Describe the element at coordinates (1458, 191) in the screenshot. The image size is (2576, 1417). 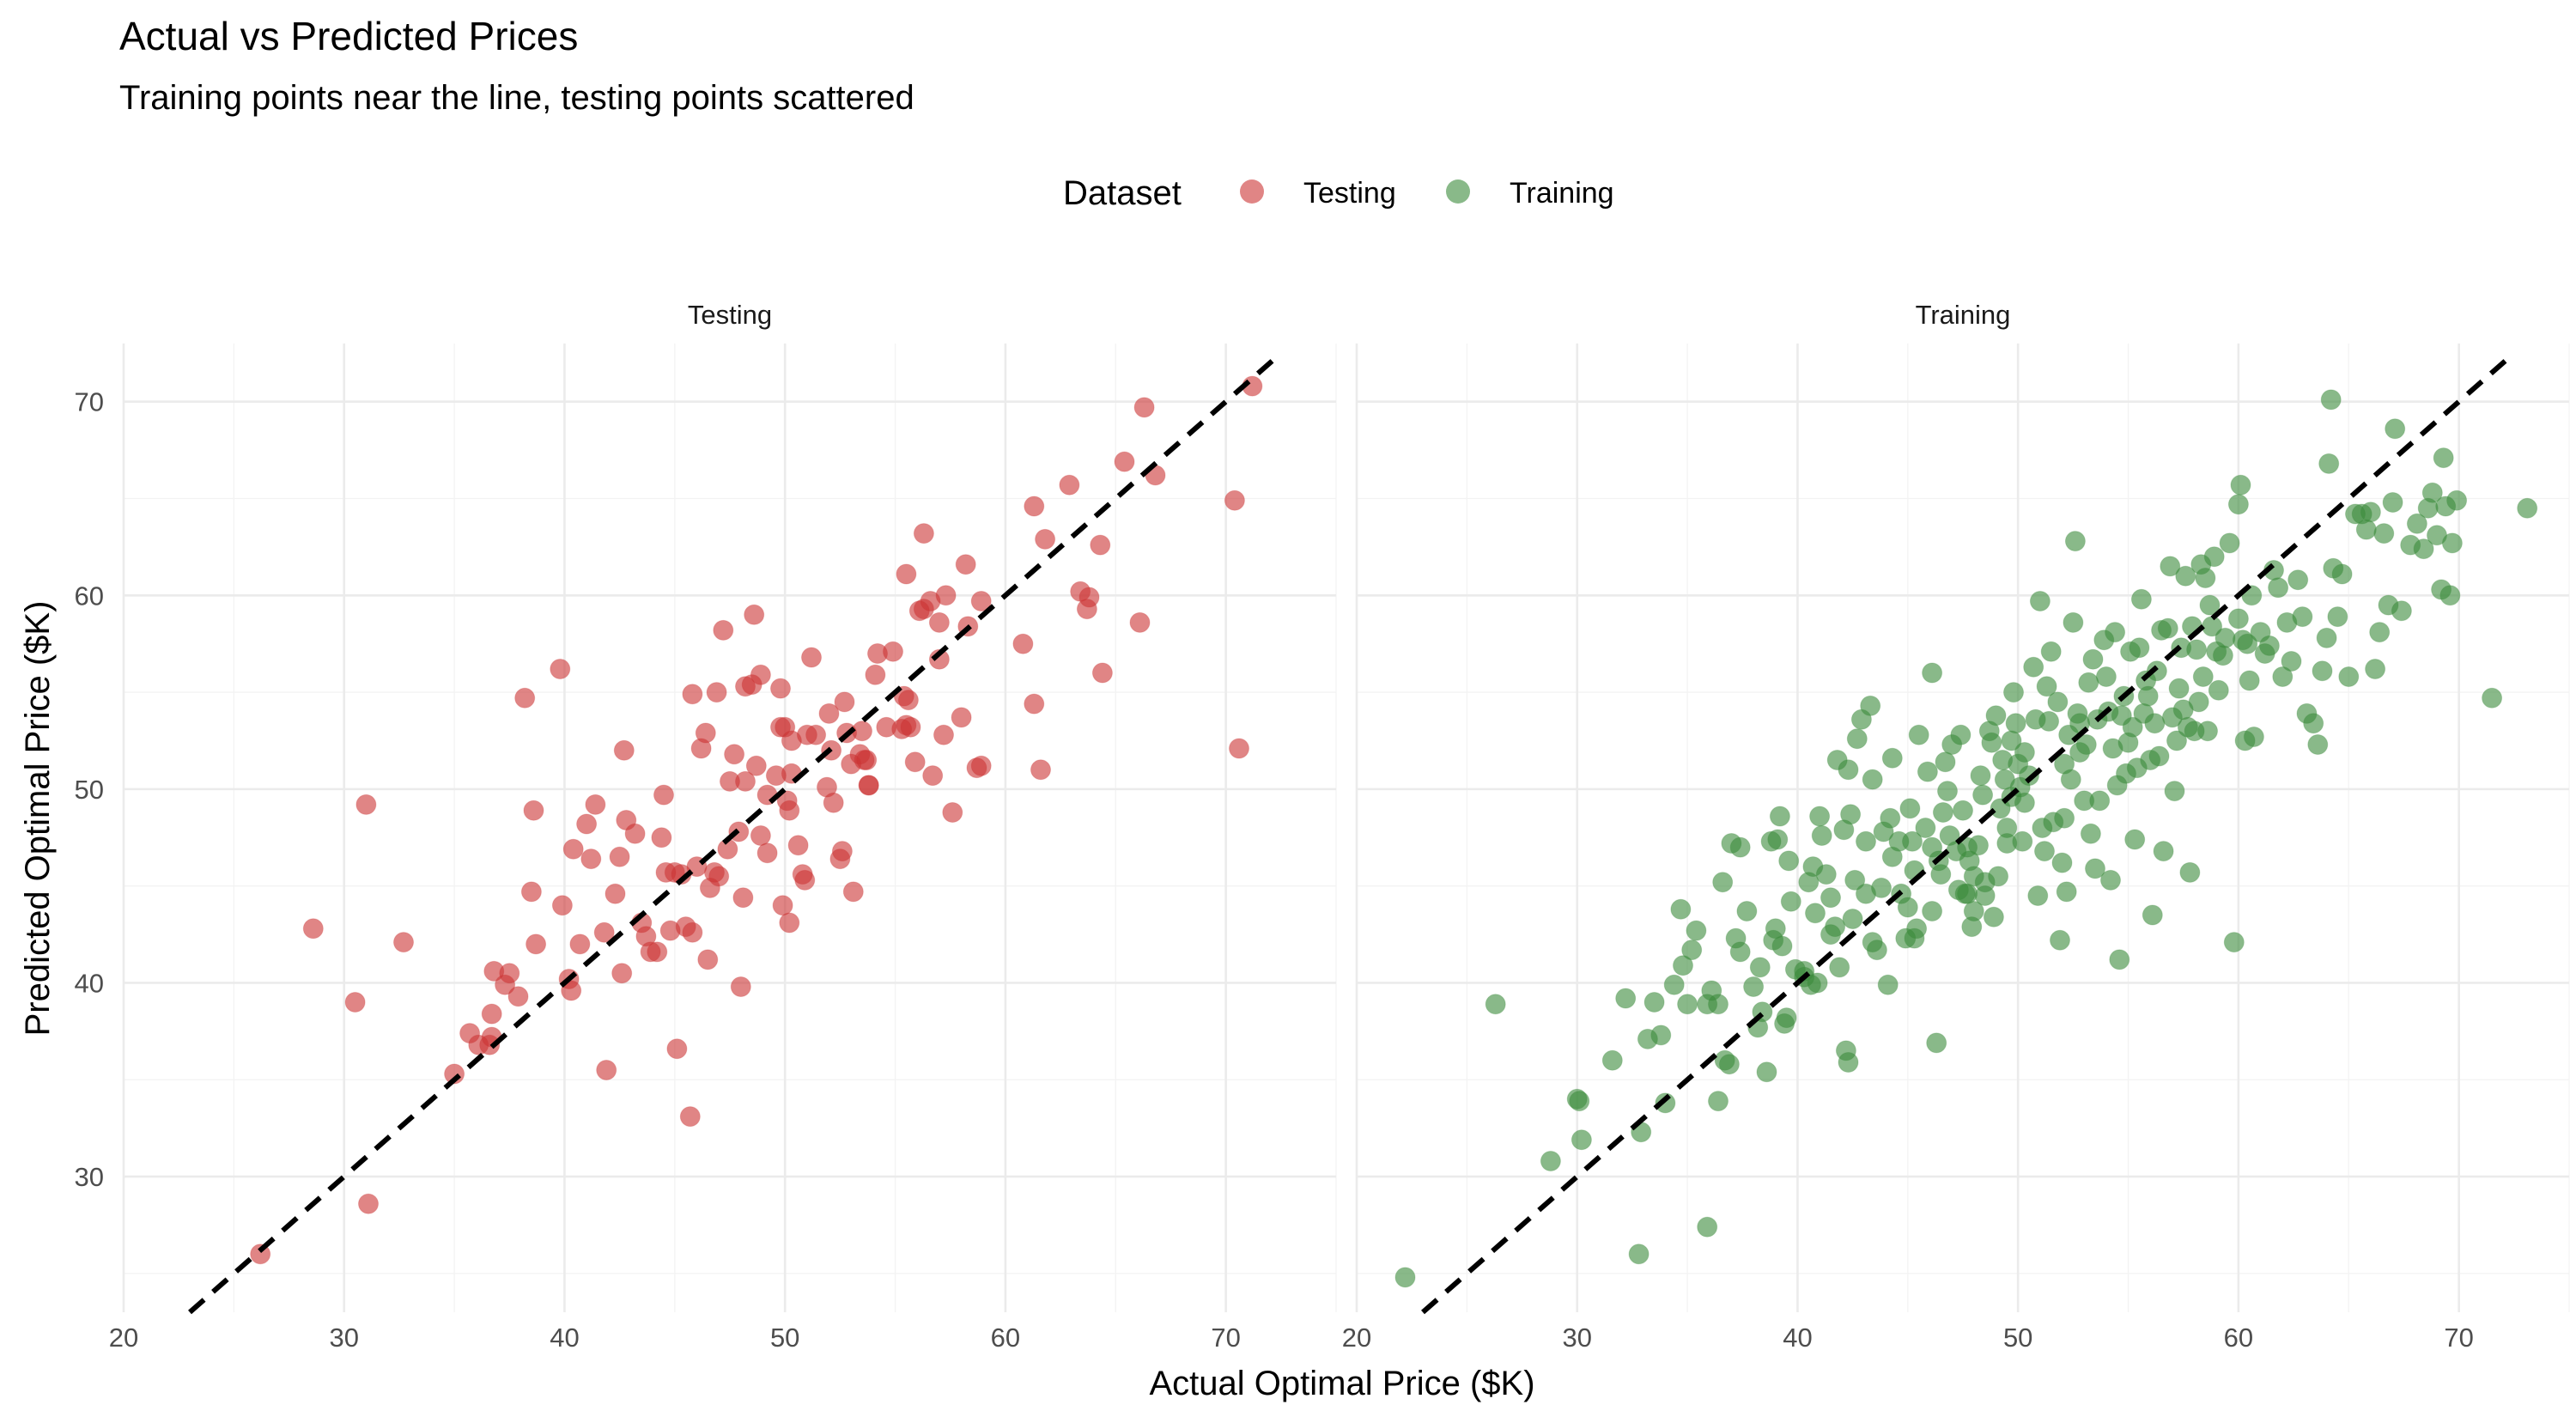
I see `legend-key-training` at that location.